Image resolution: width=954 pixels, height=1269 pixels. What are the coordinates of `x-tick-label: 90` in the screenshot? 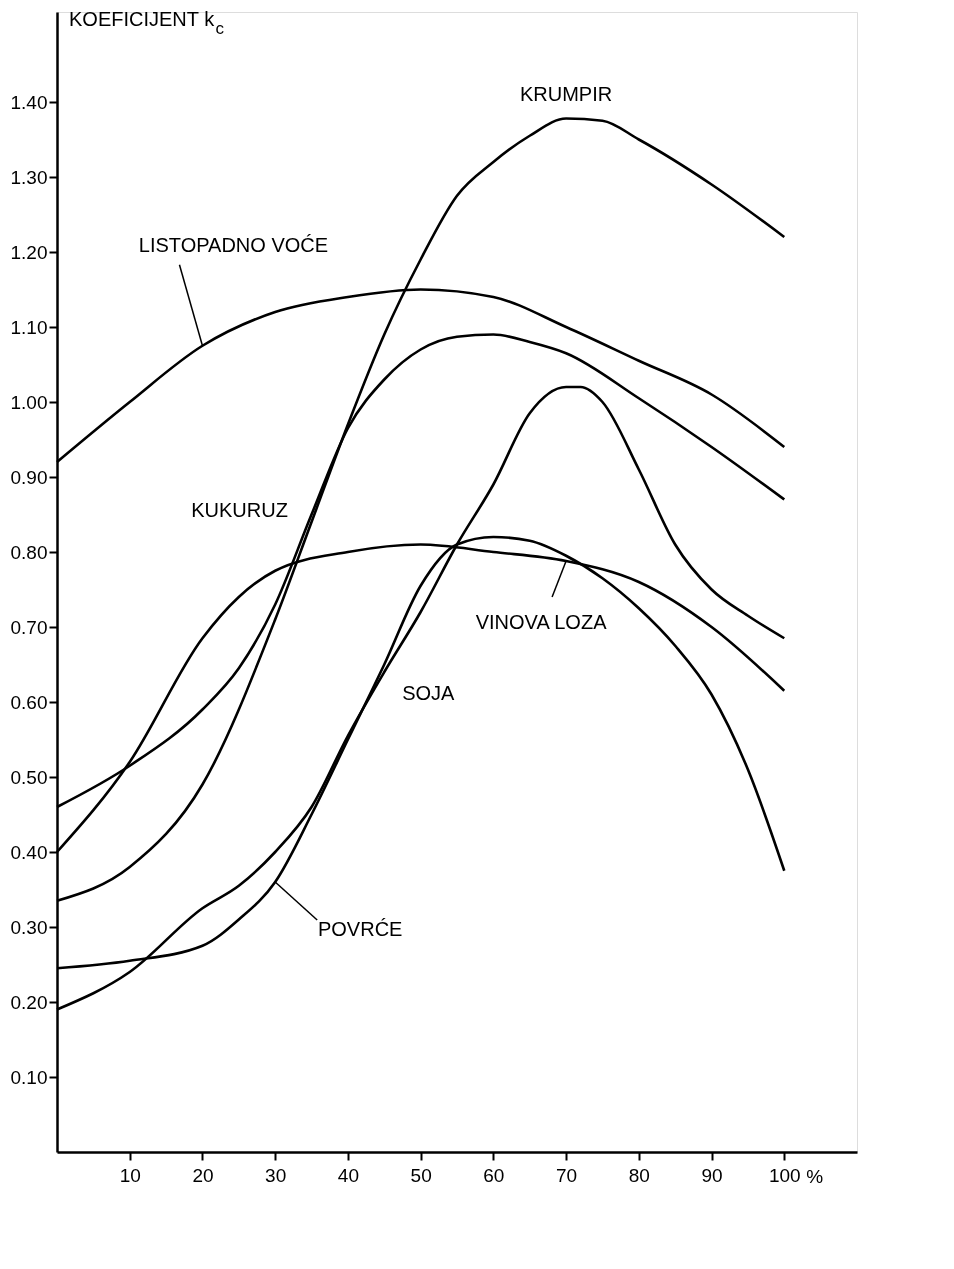 It's located at (712, 1175).